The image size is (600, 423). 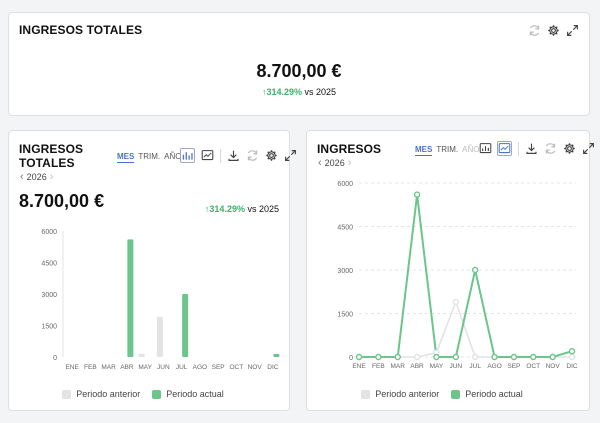 What do you see at coordinates (182, 367) in the screenshot?
I see `x-tick-label: JUL` at bounding box center [182, 367].